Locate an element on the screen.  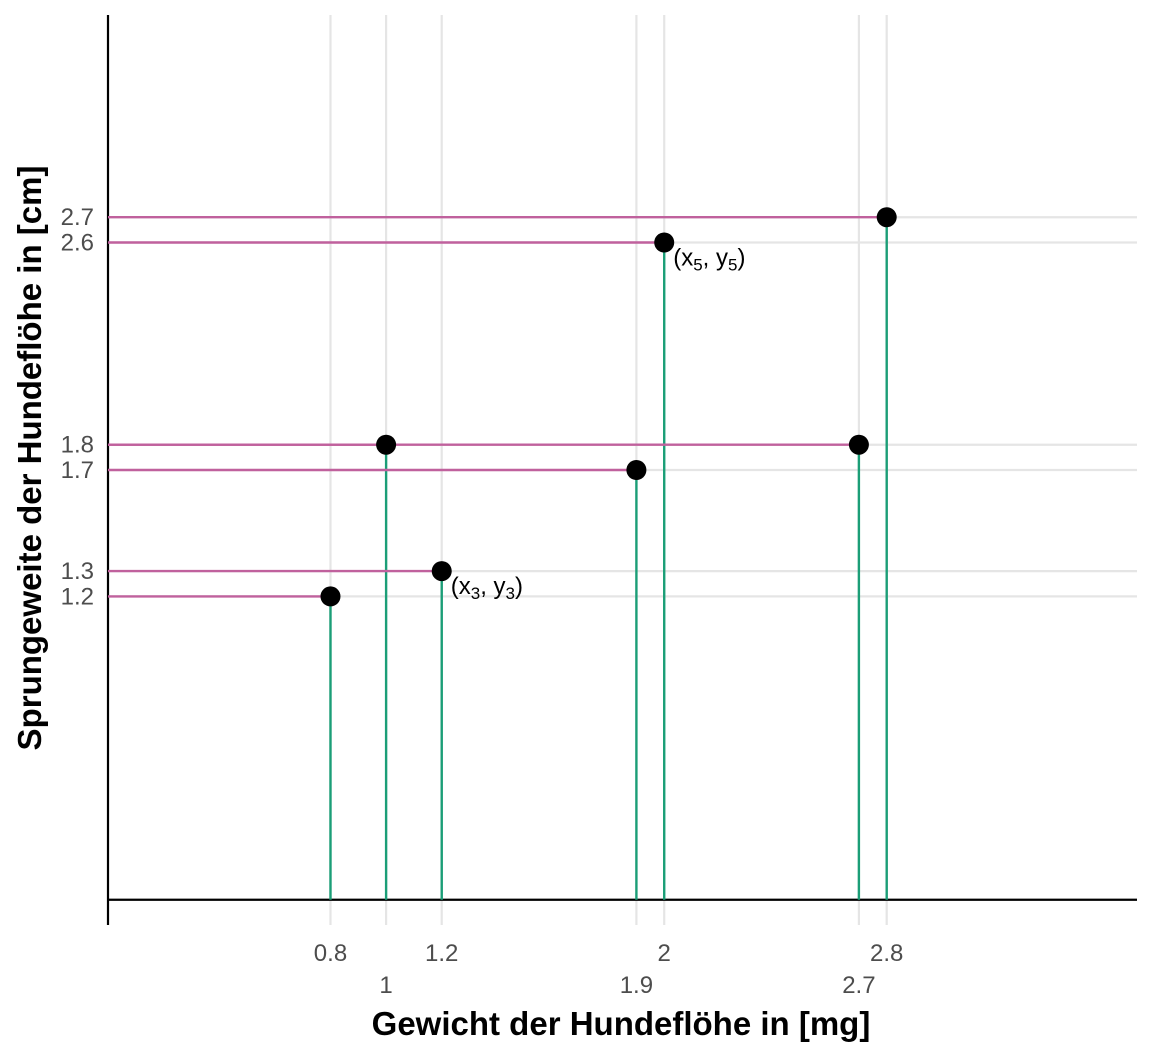
x-tick-label: 1.9 is located at coordinates (636, 985).